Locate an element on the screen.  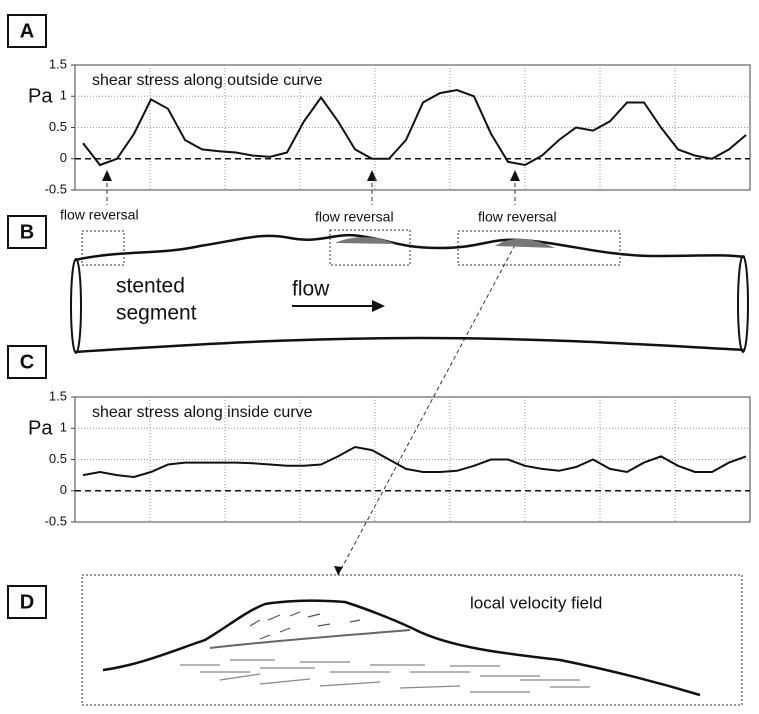
panel-label: A is located at coordinates (27, 31).